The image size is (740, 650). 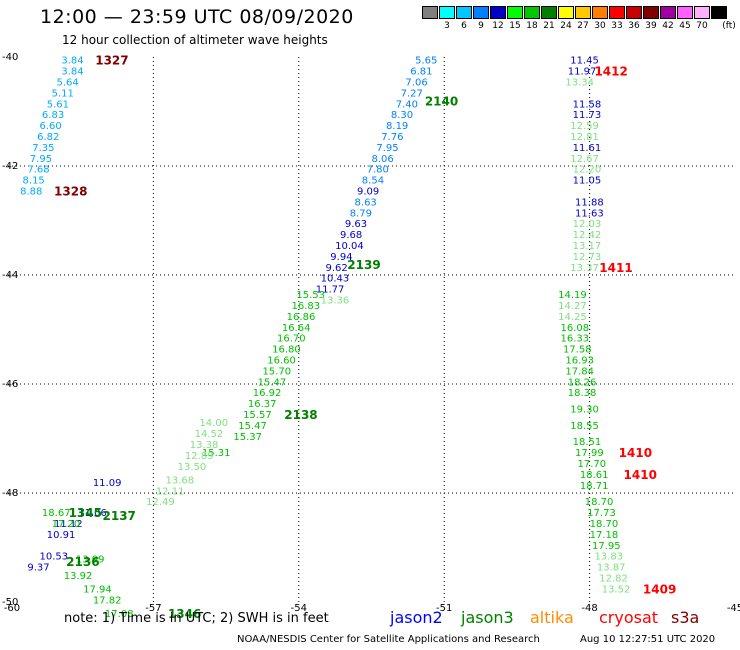 I want to click on legend-label: 6, so click(x=464, y=26).